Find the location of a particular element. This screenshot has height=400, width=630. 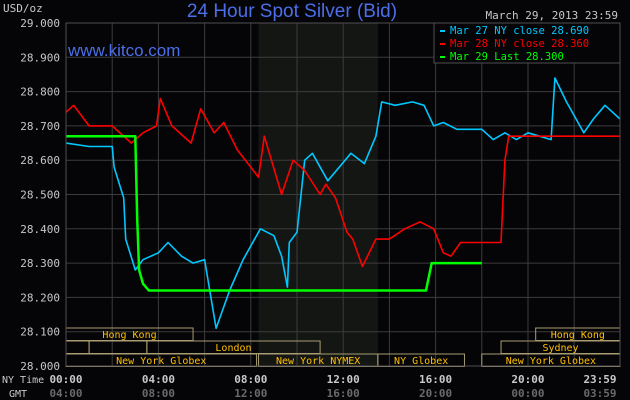

x-axis-row-label: NY Time is located at coordinates (23, 380).